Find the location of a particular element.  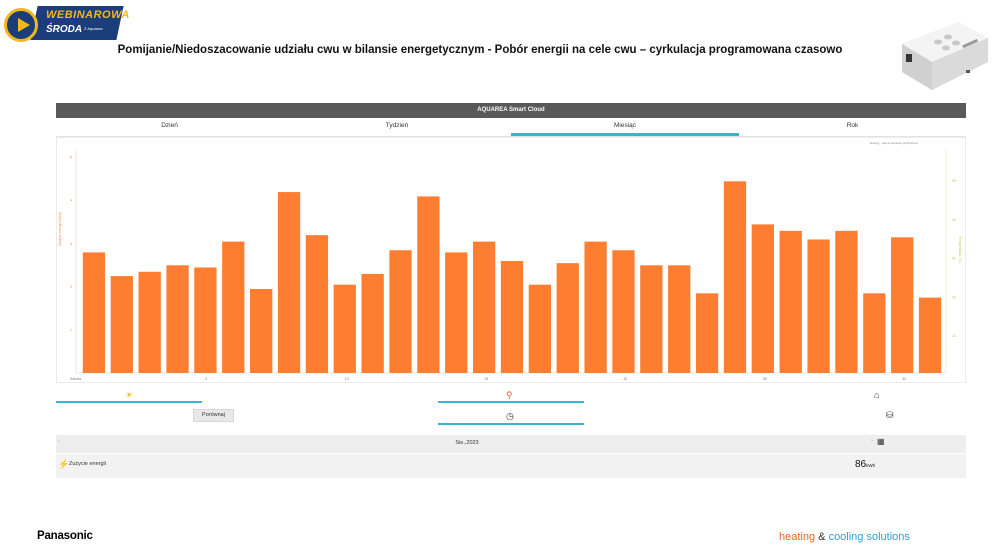

tank-icon: ⛁ is located at coordinates (890, 415).